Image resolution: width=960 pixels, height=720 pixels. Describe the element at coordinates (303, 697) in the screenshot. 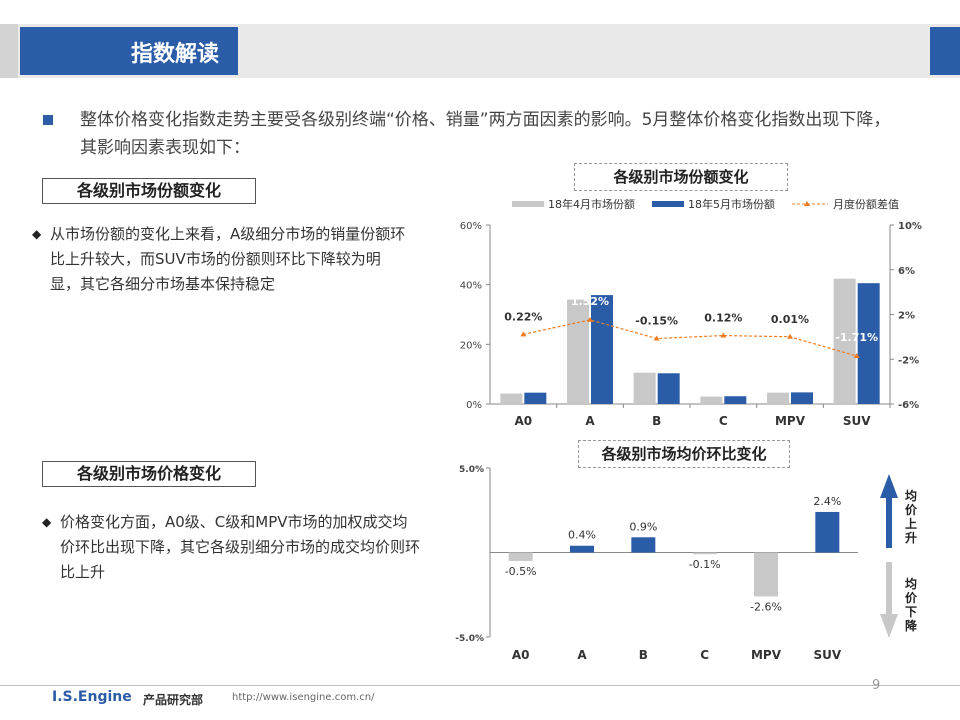

I see `footer-url-link: http://www.isengine.com.cn/` at that location.